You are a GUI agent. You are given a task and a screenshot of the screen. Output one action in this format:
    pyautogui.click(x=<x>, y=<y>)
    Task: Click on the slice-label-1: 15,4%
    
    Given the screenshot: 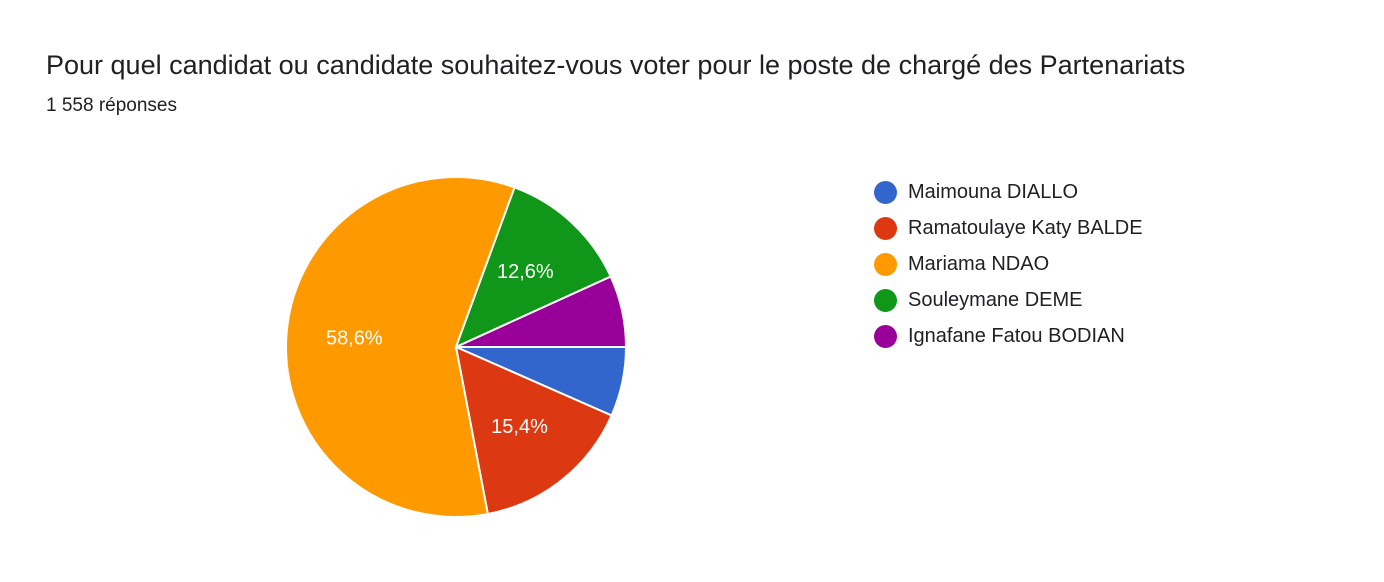 What is the action you would take?
    pyautogui.click(x=519, y=427)
    